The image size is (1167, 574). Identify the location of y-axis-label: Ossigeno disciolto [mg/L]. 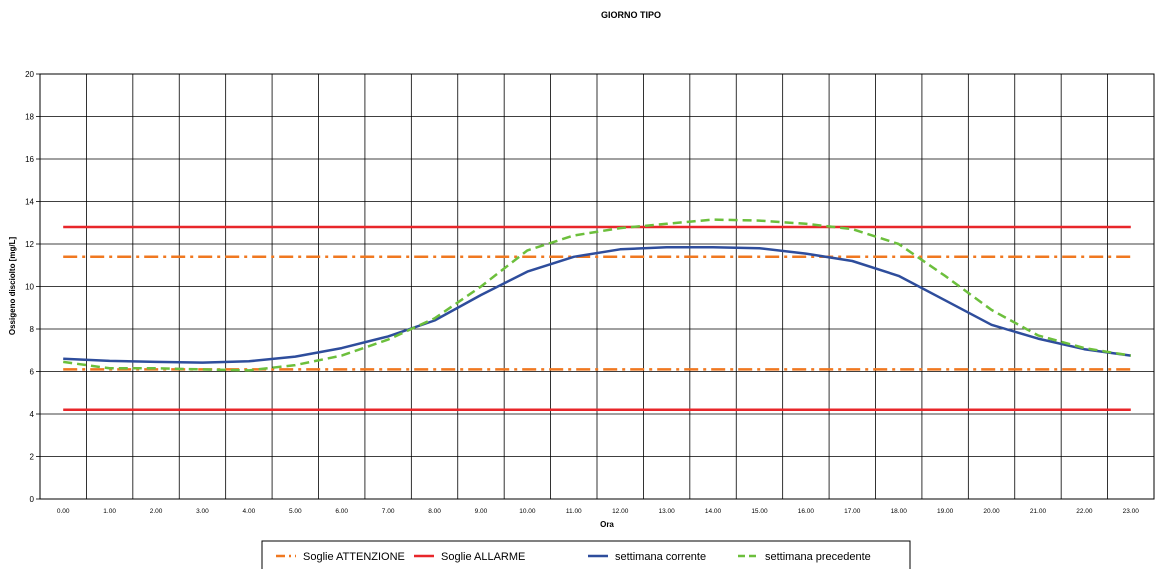
(12, 286).